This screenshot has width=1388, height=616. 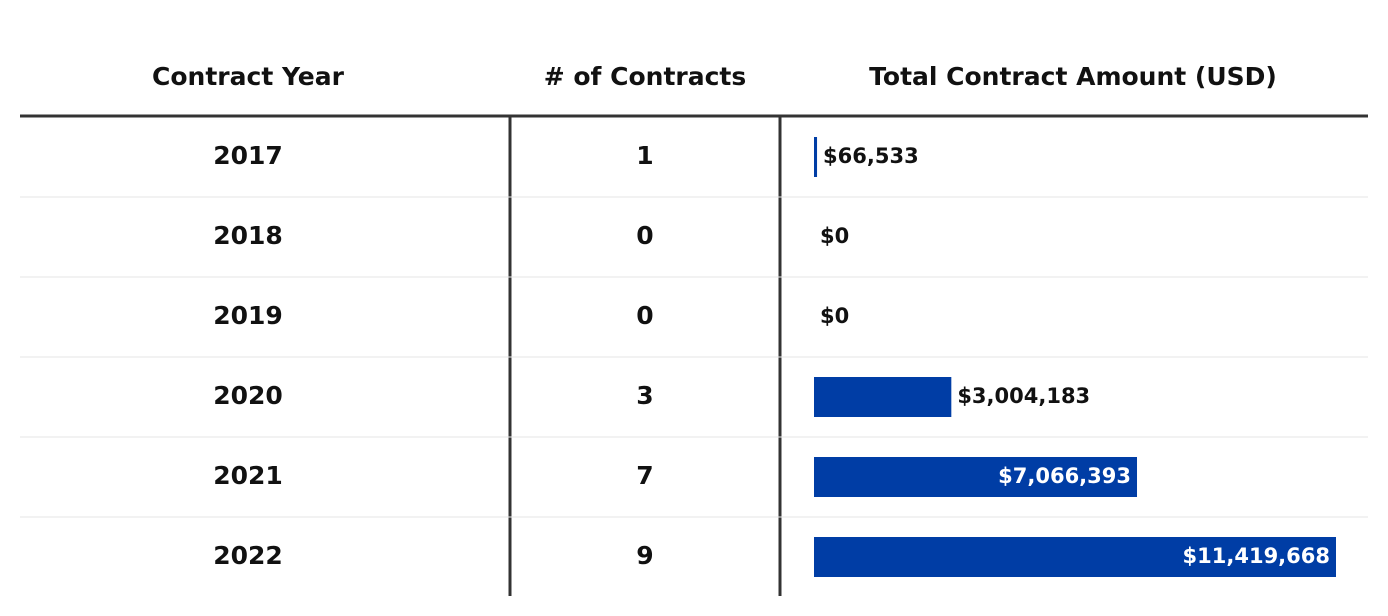 I want to click on year-cell: 2018, so click(x=248, y=235).